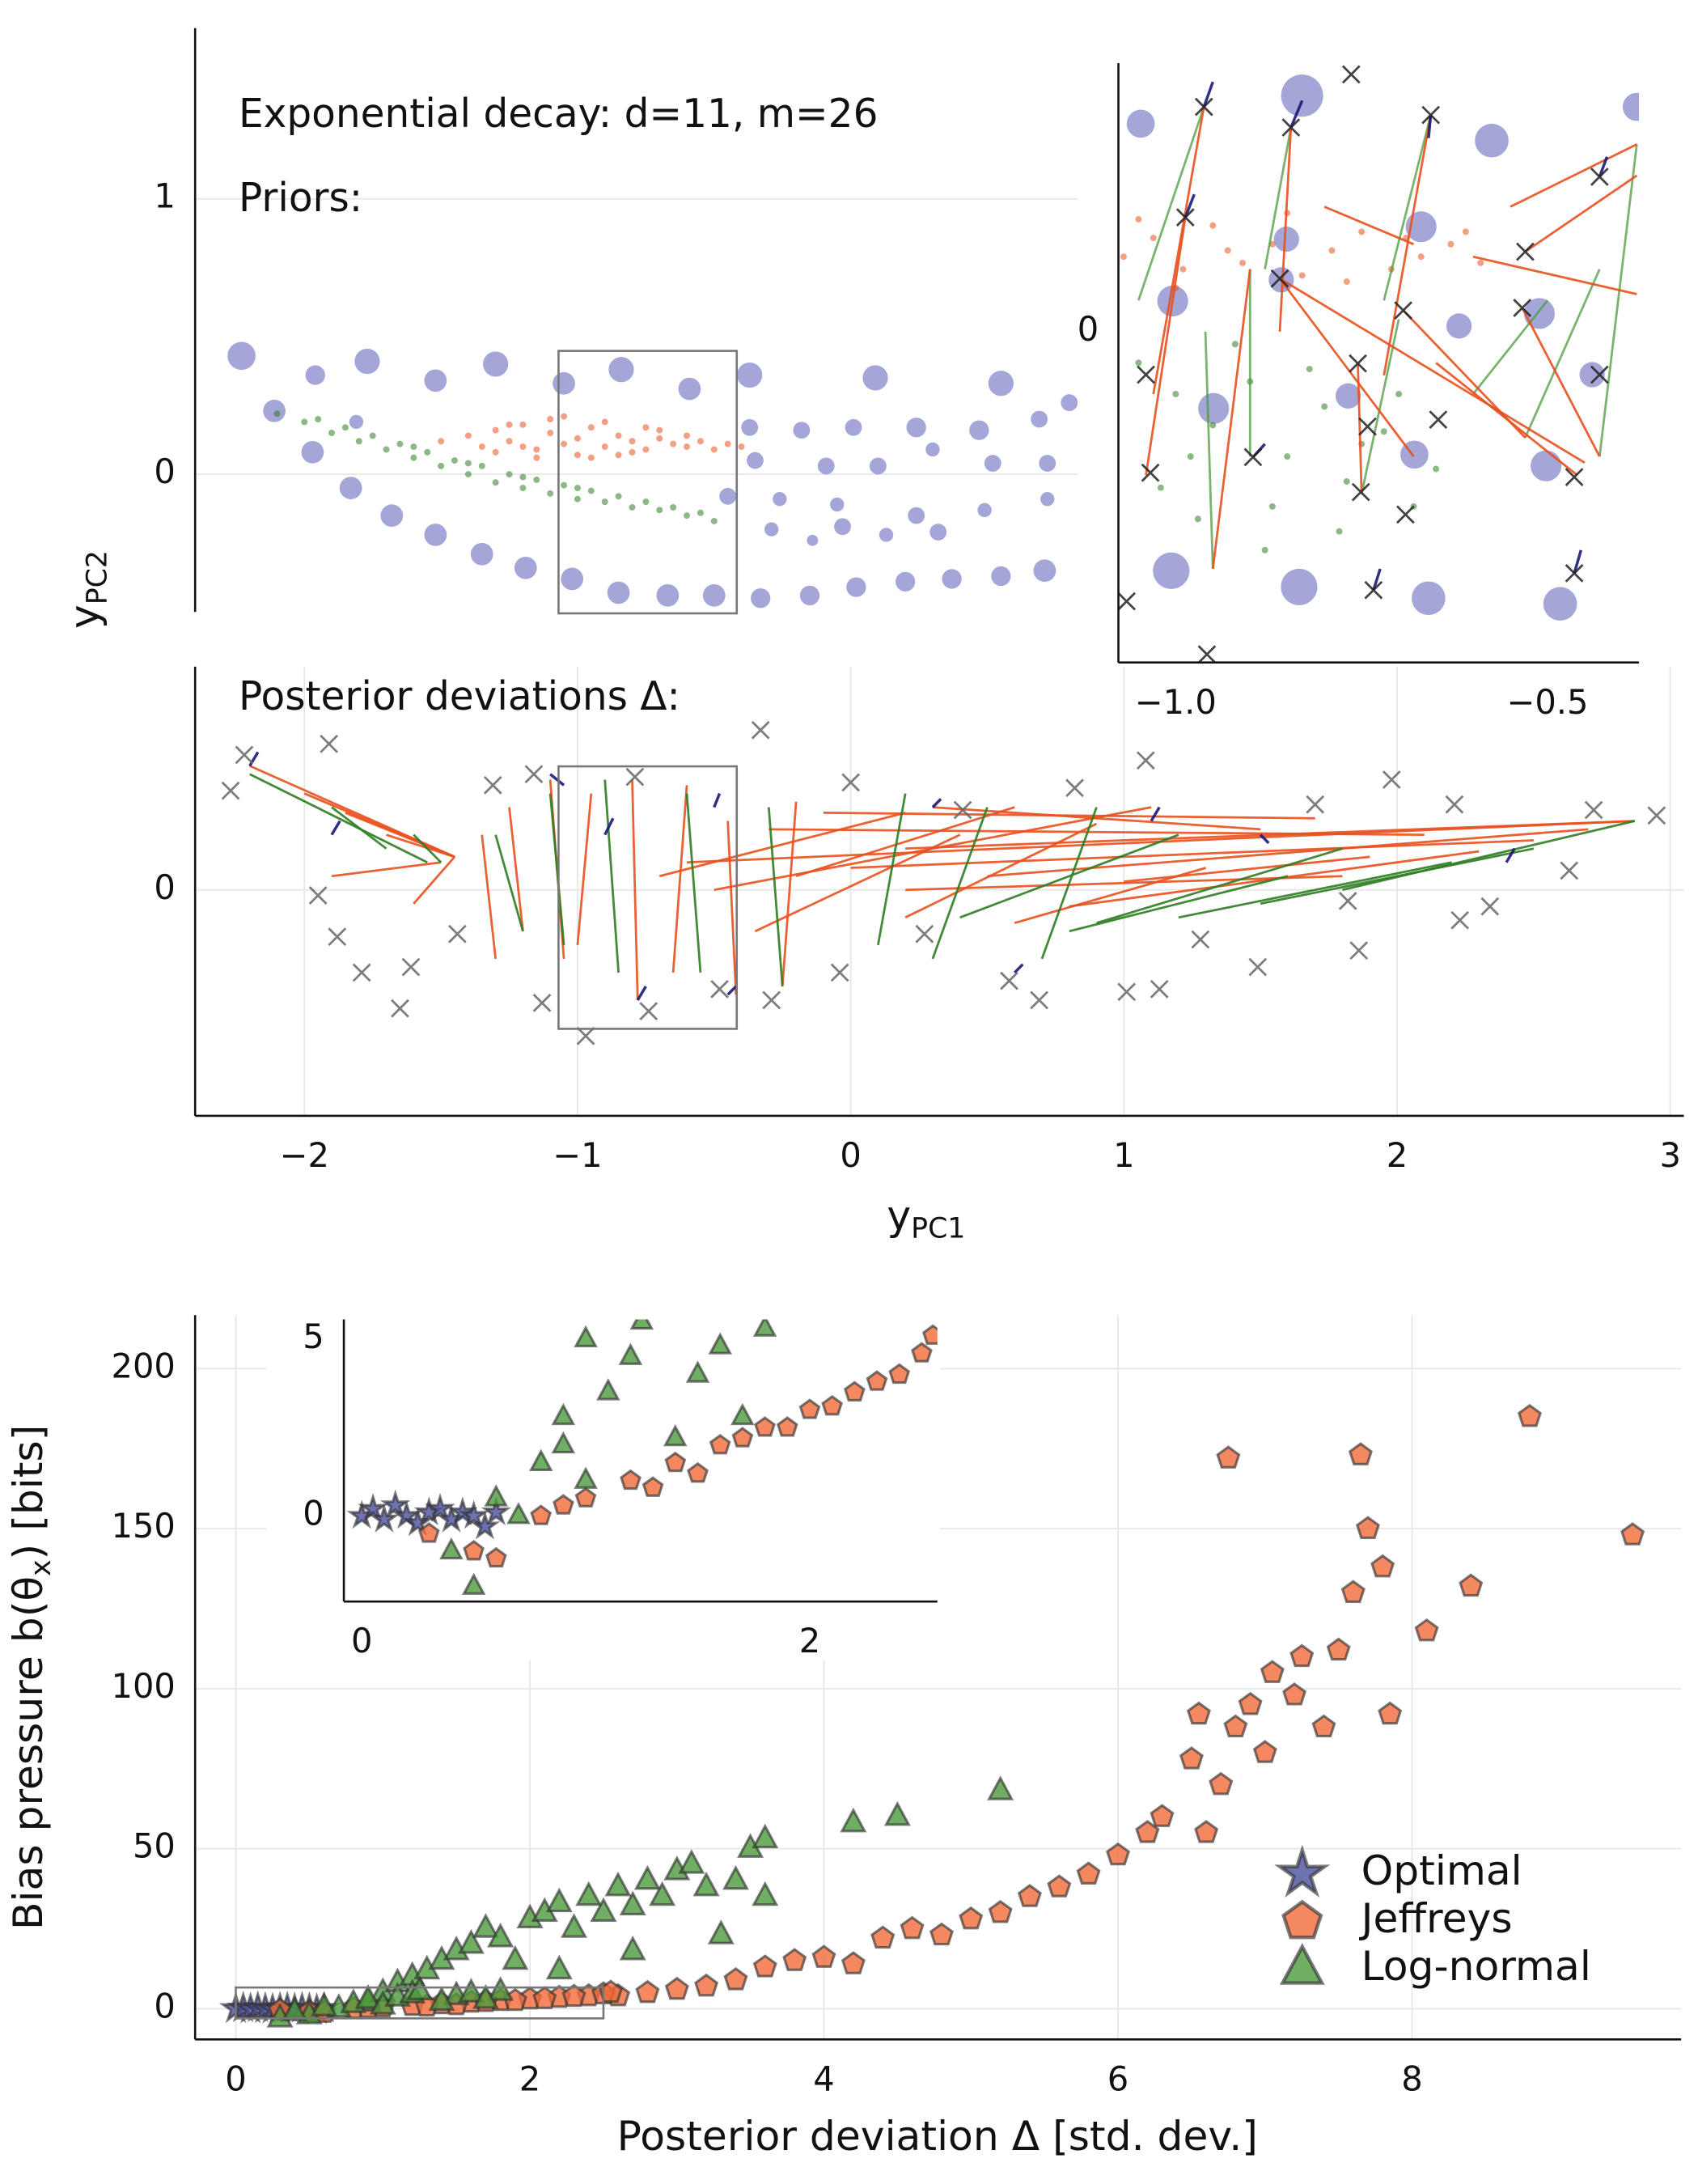 The image size is (1698, 2184). What do you see at coordinates (899, 1215) in the screenshot?
I see `label-part: y` at bounding box center [899, 1215].